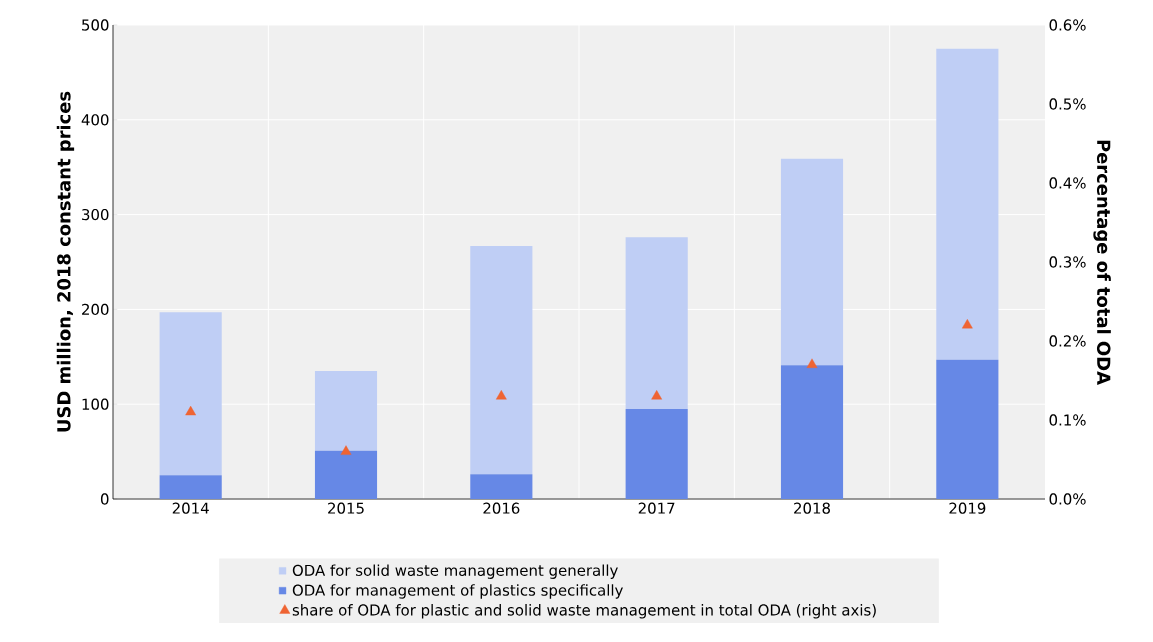 The width and height of the screenshot is (1153, 642). I want to click on y2-tick-label: 0.6%, so click(1067, 25).